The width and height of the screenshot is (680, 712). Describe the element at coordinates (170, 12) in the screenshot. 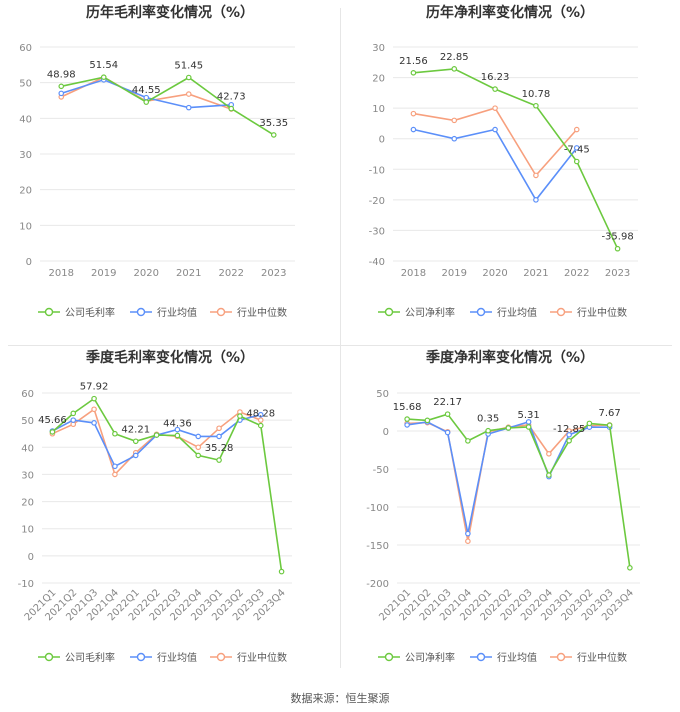

I see `chart-title: 历年毛利率变化情况（%）` at that location.